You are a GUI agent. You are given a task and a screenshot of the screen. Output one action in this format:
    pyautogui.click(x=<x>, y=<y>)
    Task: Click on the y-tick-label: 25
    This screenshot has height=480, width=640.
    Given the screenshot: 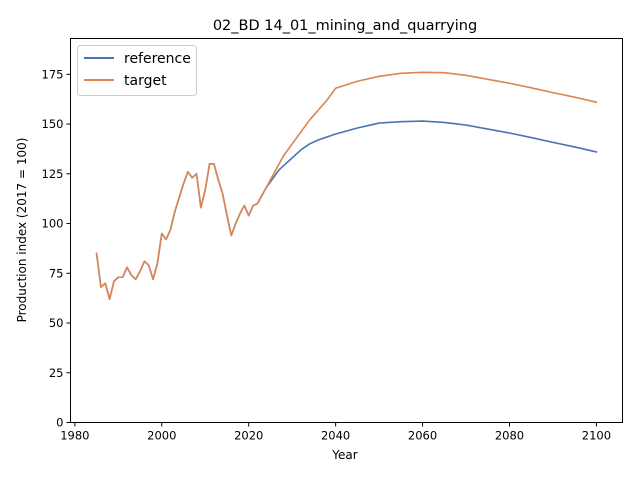 What is the action you would take?
    pyautogui.click(x=56, y=373)
    